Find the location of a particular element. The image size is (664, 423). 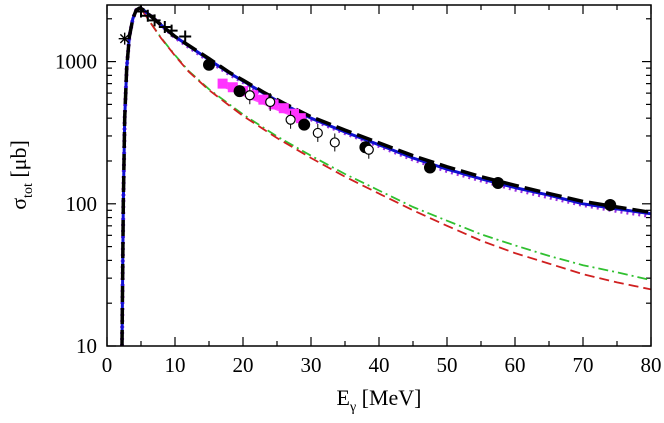

x-tick-label: 80 is located at coordinates (651, 365).